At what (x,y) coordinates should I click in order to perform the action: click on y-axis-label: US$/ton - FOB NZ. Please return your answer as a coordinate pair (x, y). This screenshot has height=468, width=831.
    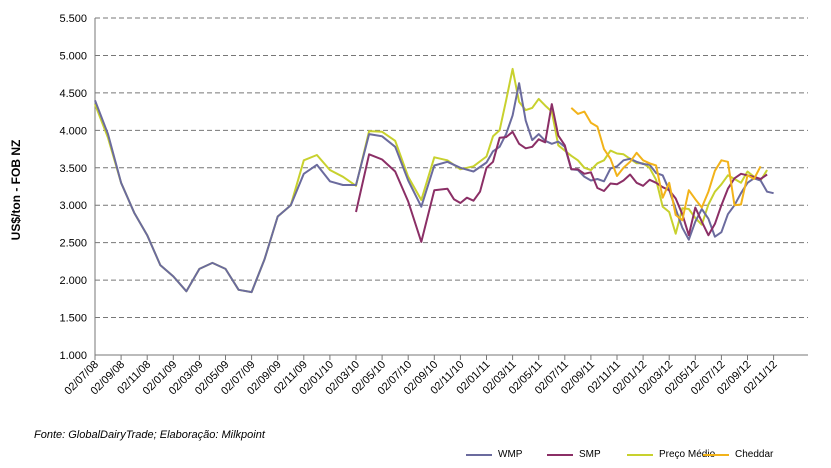
    Looking at the image, I should click on (16, 190).